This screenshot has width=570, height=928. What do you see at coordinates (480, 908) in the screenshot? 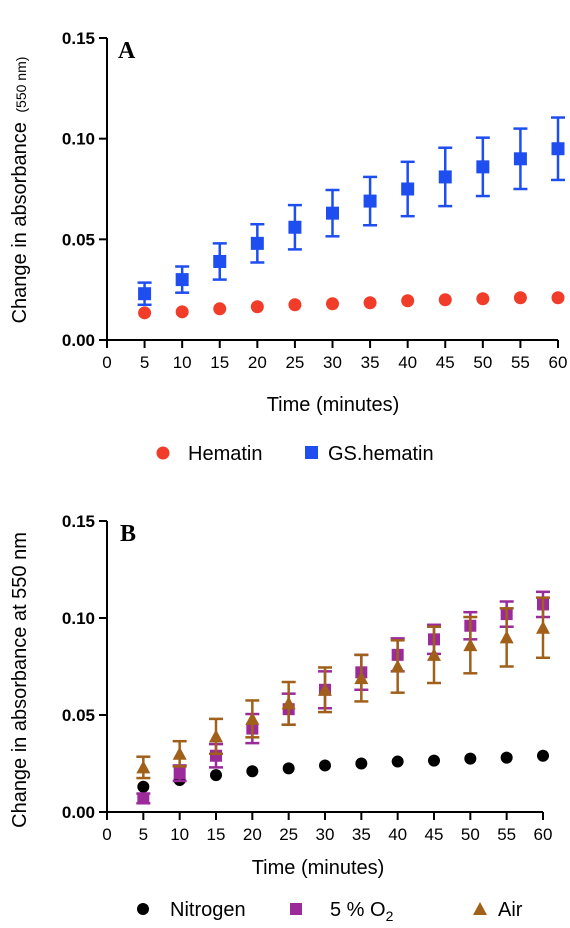
I see `legend-air-marker` at bounding box center [480, 908].